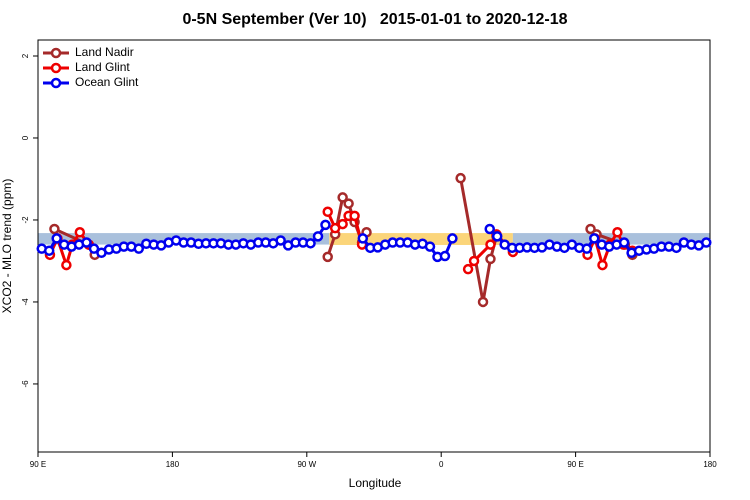  I want to click on y-tick-label: 0, so click(25, 137).